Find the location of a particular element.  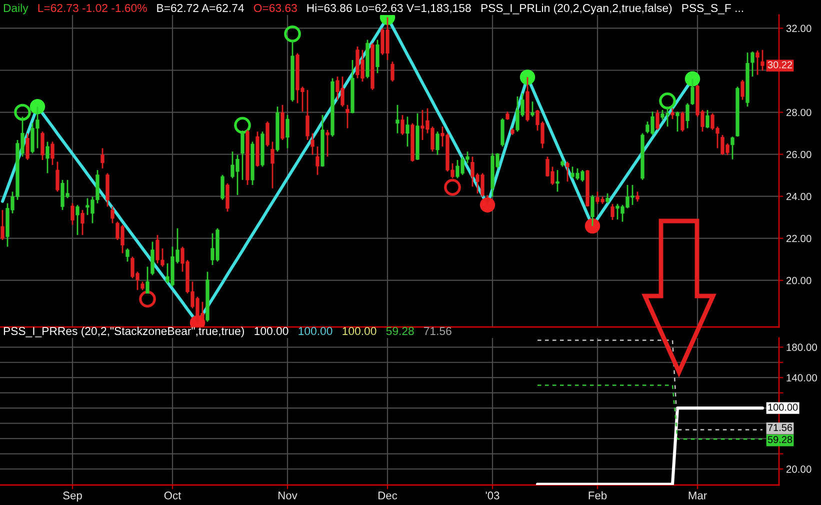

text: L=62.73 -1.02 -1.60% is located at coordinates (92, 8).